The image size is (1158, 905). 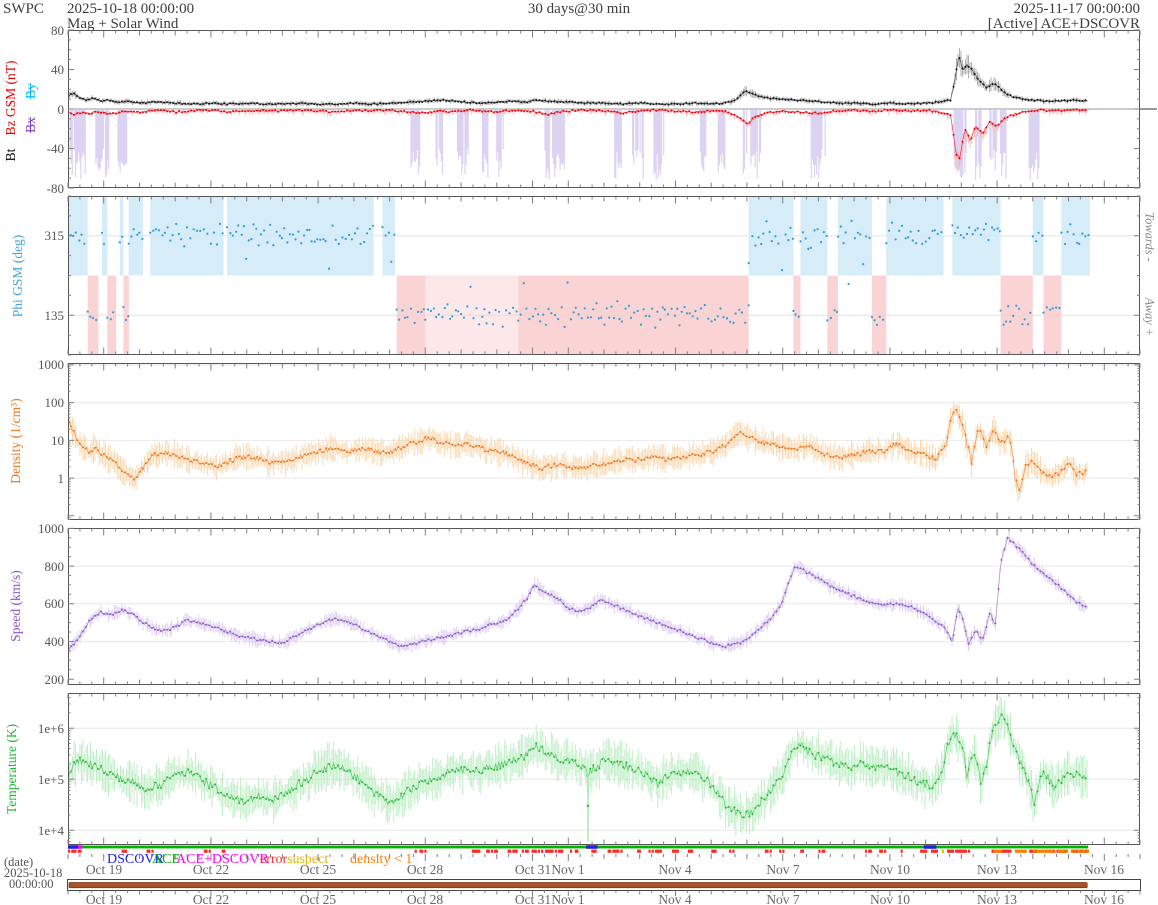 I want to click on overview-date-label-Nov-10: Nov 10, so click(x=890, y=898).